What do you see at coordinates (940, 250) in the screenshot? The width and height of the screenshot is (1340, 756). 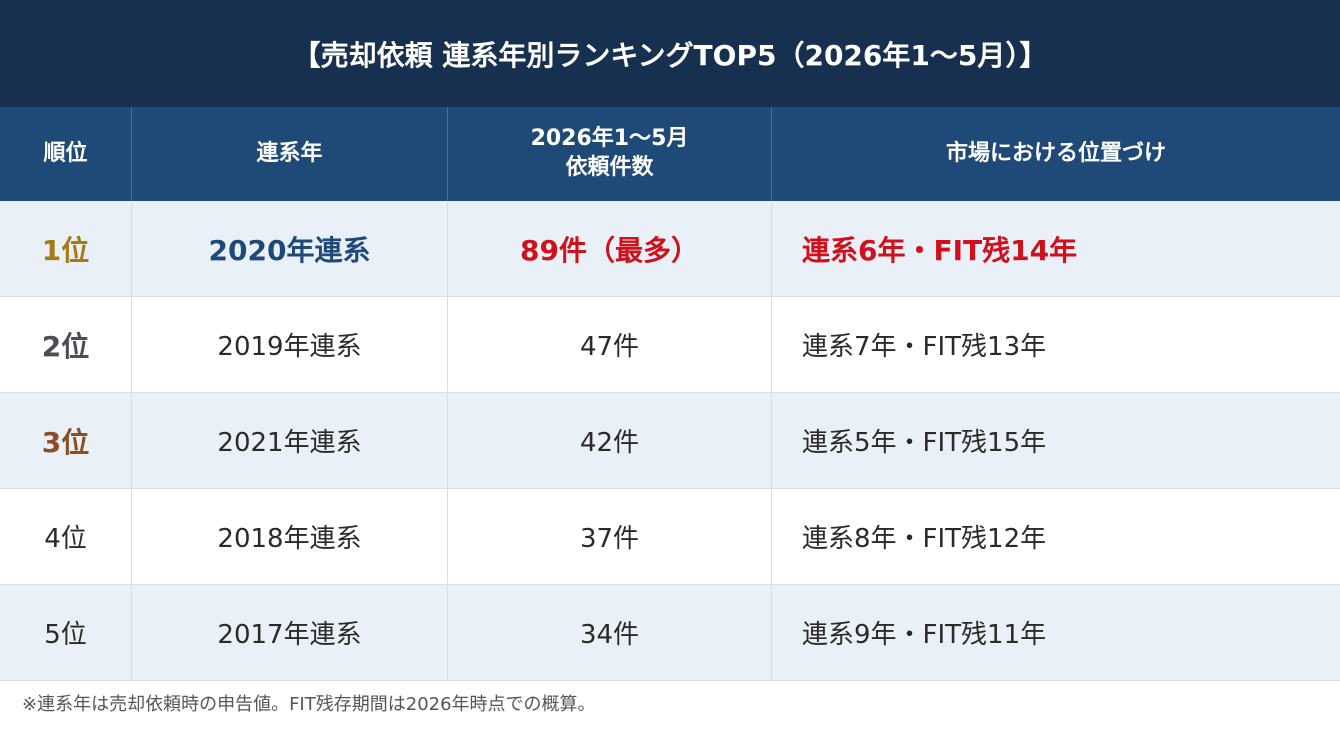 I see `position-label: 連系6年・FIT残14年` at bounding box center [940, 250].